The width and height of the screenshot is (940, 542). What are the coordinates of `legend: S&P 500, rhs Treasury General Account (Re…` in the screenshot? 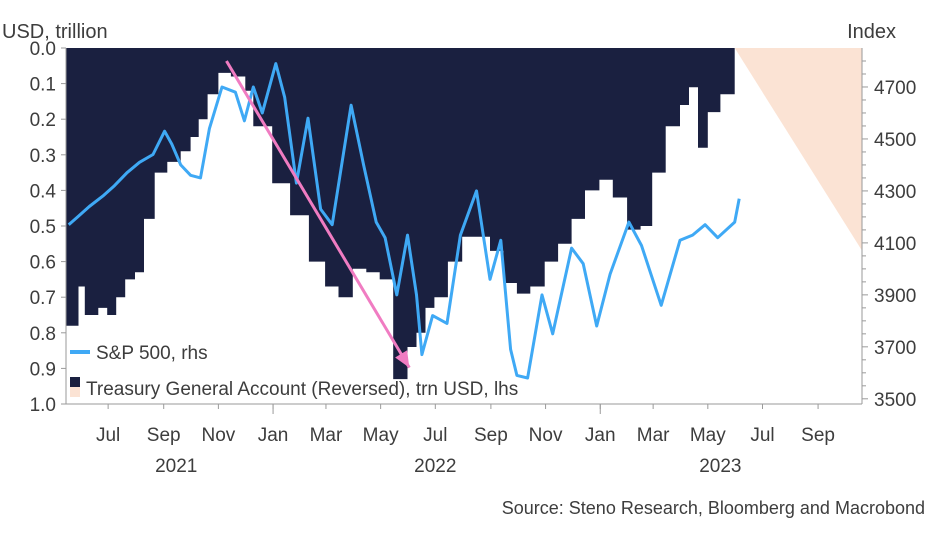 It's located at (294, 371).